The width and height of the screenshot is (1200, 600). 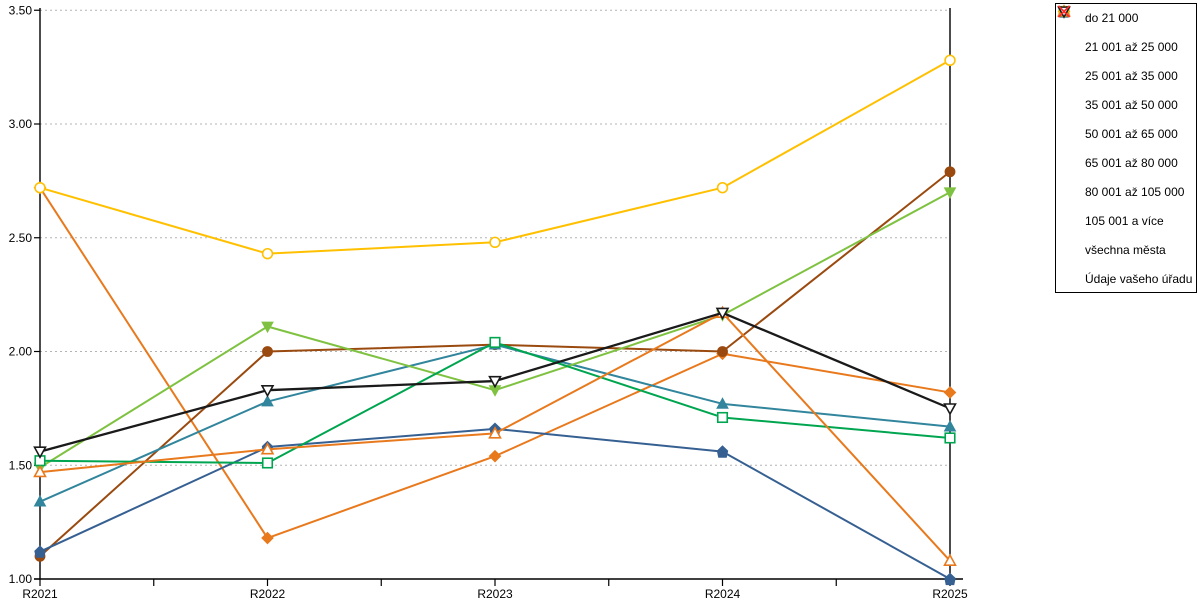 I want to click on y-axis-label: 2.00, so click(x=21, y=352).